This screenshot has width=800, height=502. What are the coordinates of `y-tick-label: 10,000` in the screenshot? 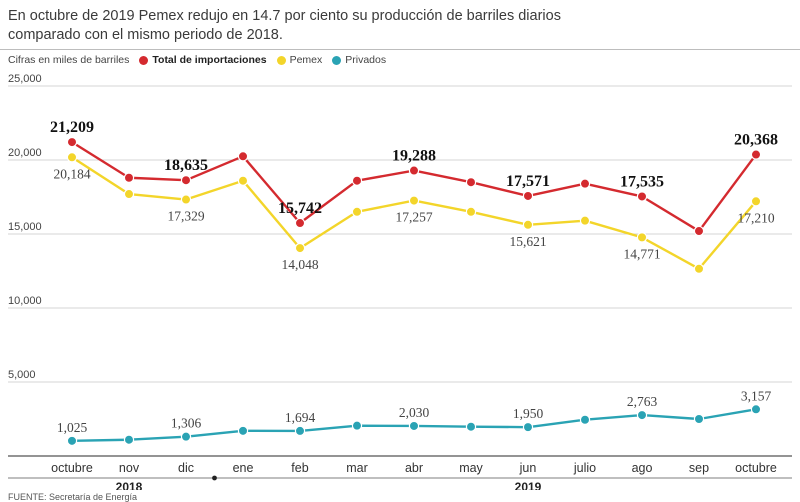 It's located at (25, 301).